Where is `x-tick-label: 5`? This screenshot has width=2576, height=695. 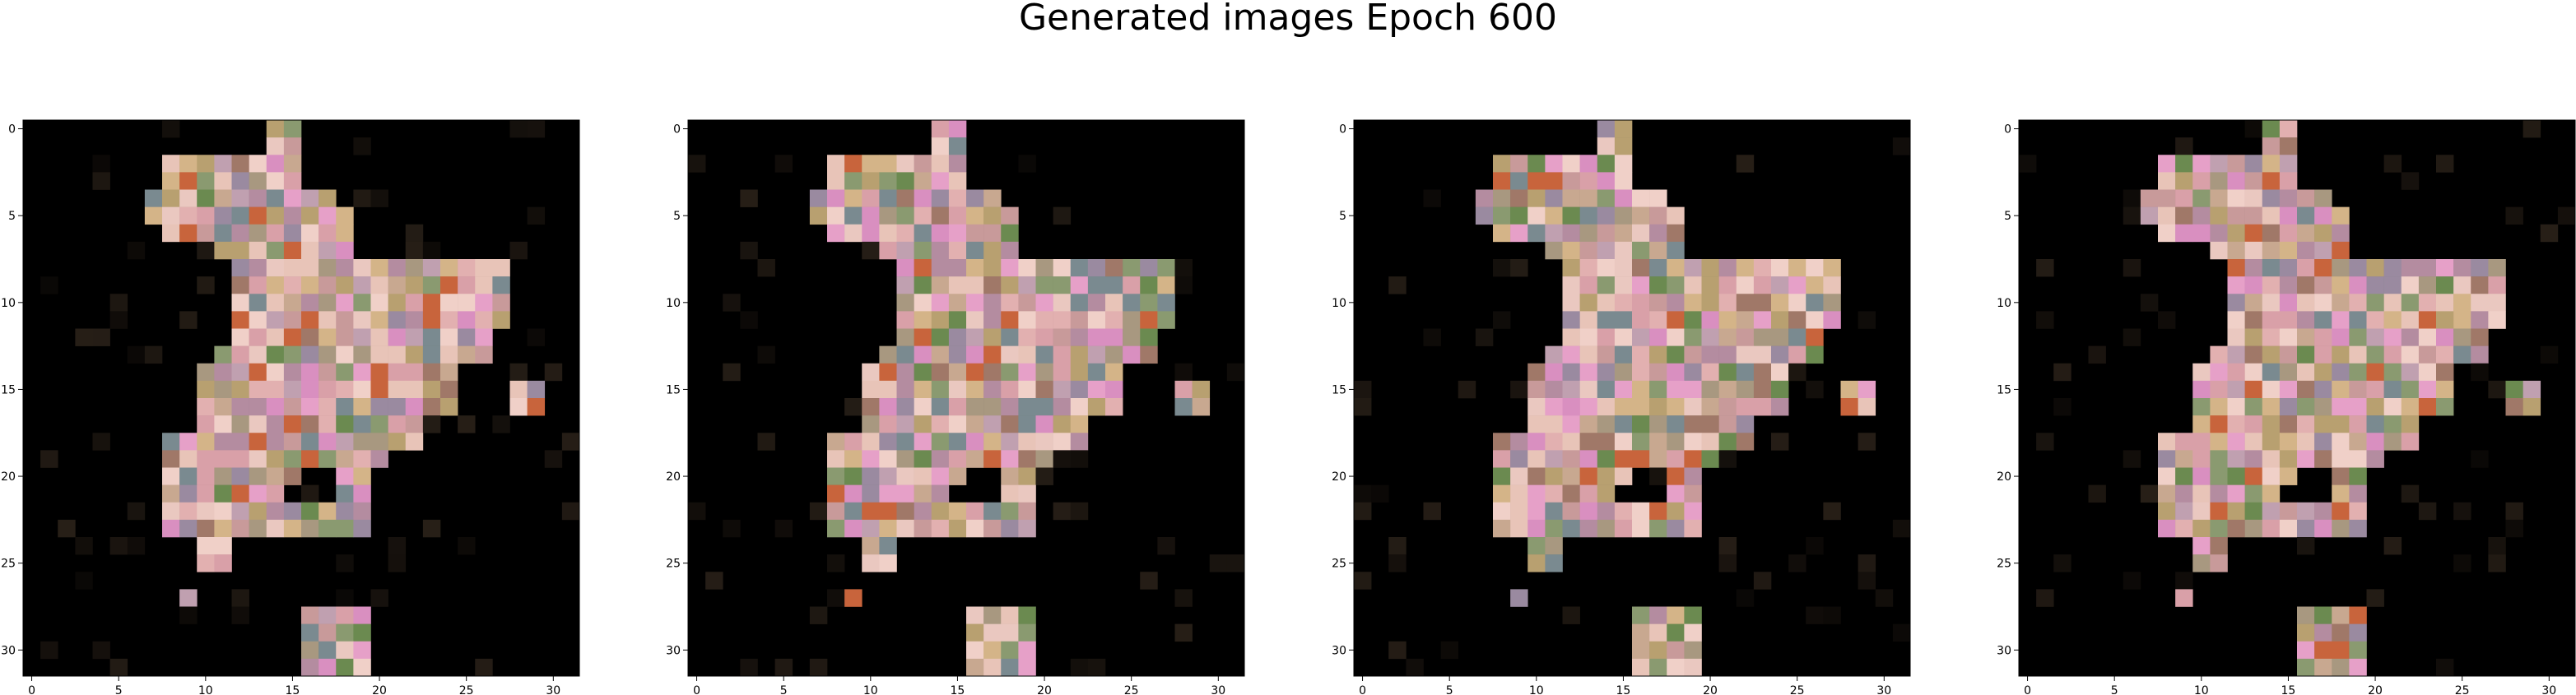
x-tick-label: 5 is located at coordinates (784, 689).